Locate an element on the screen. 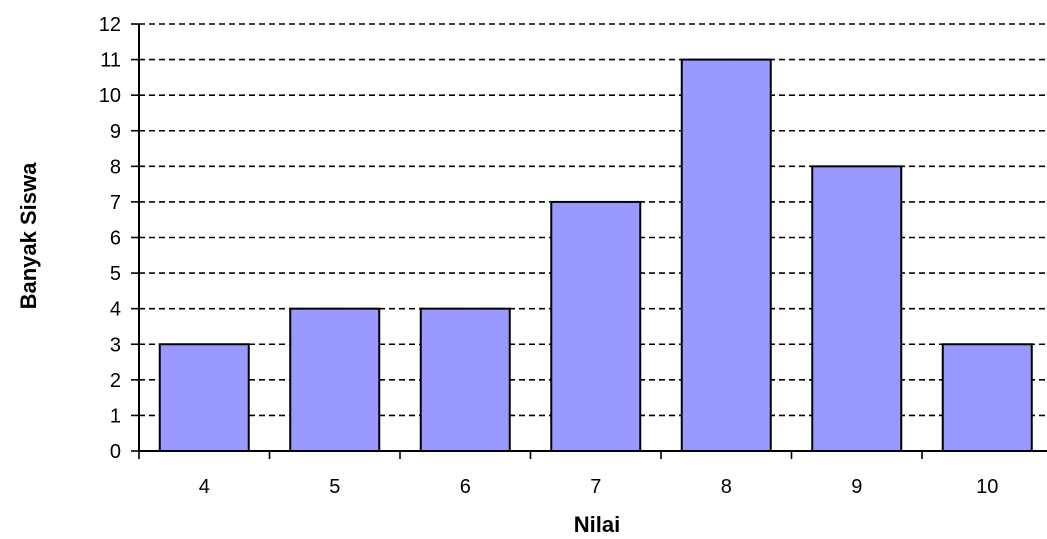 This screenshot has width=1047, height=539. x-tick-label-5: 5 is located at coordinates (334, 487).